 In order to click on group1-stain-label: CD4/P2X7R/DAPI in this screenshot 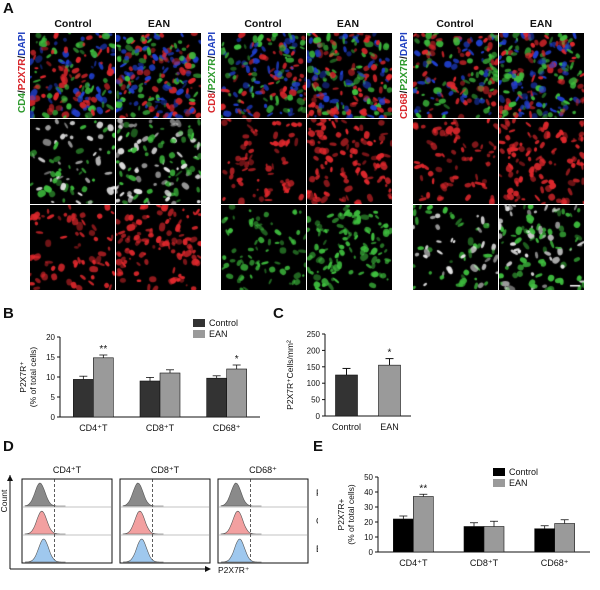, I will do `click(22, 72)`.